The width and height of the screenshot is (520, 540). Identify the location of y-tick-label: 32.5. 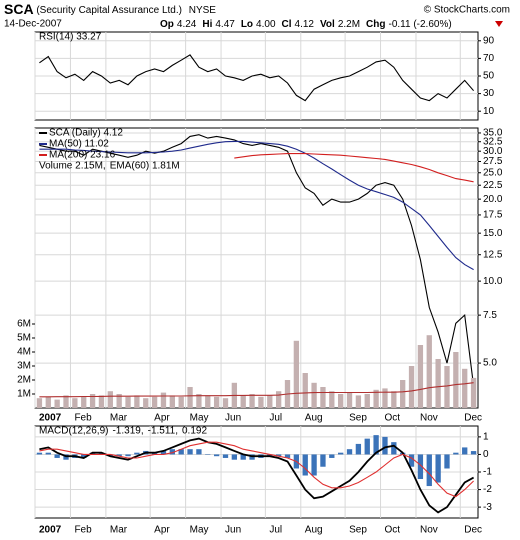
(493, 141).